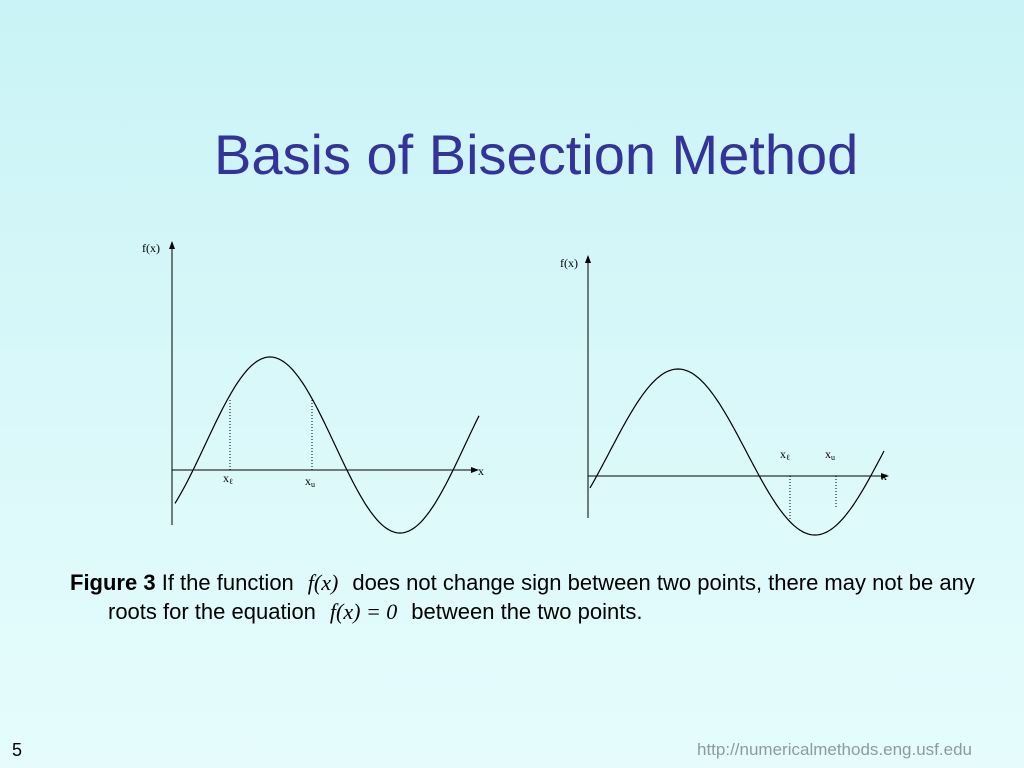 Image resolution: width=1024 pixels, height=768 pixels. Describe the element at coordinates (527, 611) in the screenshot. I see `caption-text: between the two points.` at that location.